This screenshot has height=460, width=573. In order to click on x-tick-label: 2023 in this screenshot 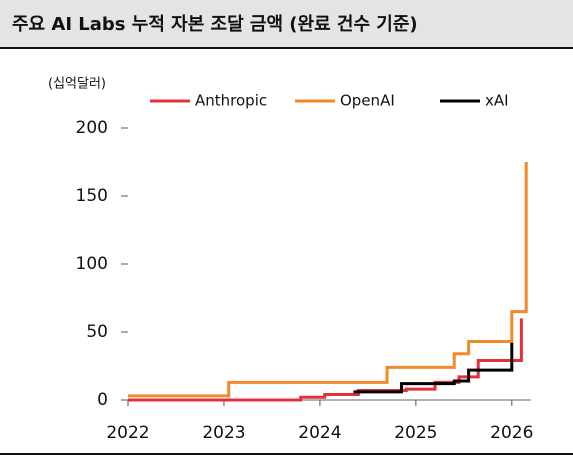, I will do `click(223, 433)`.